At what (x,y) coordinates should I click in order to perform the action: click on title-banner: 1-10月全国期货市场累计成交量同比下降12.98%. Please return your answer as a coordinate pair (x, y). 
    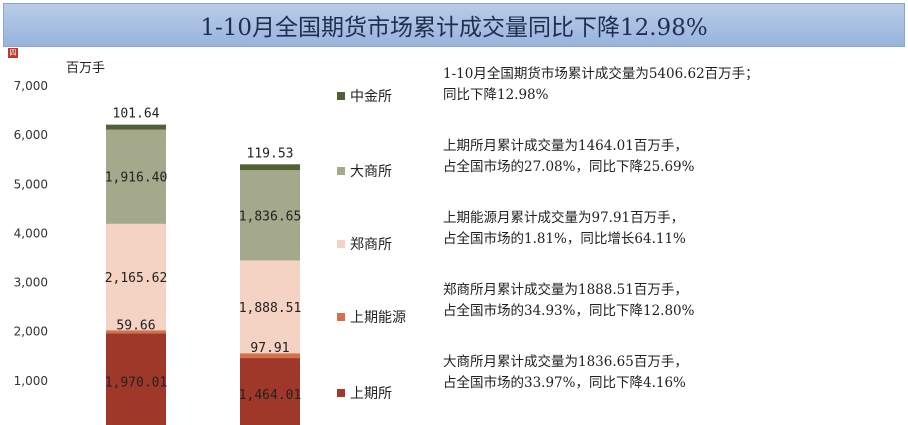
    Looking at the image, I should click on (454, 25).